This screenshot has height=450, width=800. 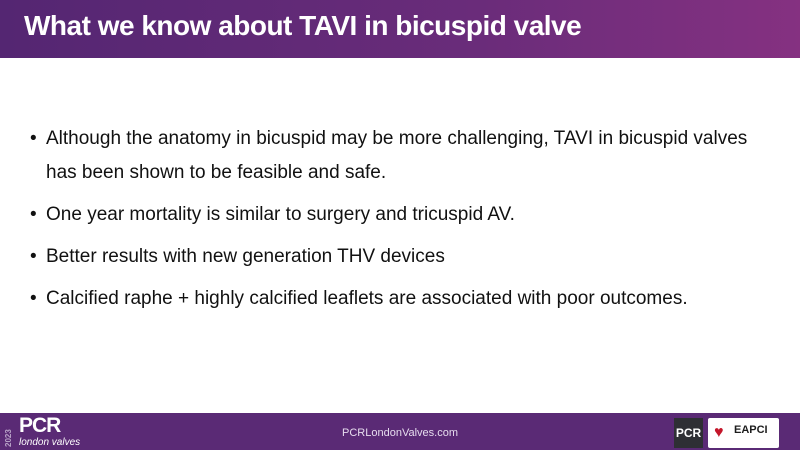 I want to click on pcr-london-valves-logo: PCR, so click(x=40, y=425).